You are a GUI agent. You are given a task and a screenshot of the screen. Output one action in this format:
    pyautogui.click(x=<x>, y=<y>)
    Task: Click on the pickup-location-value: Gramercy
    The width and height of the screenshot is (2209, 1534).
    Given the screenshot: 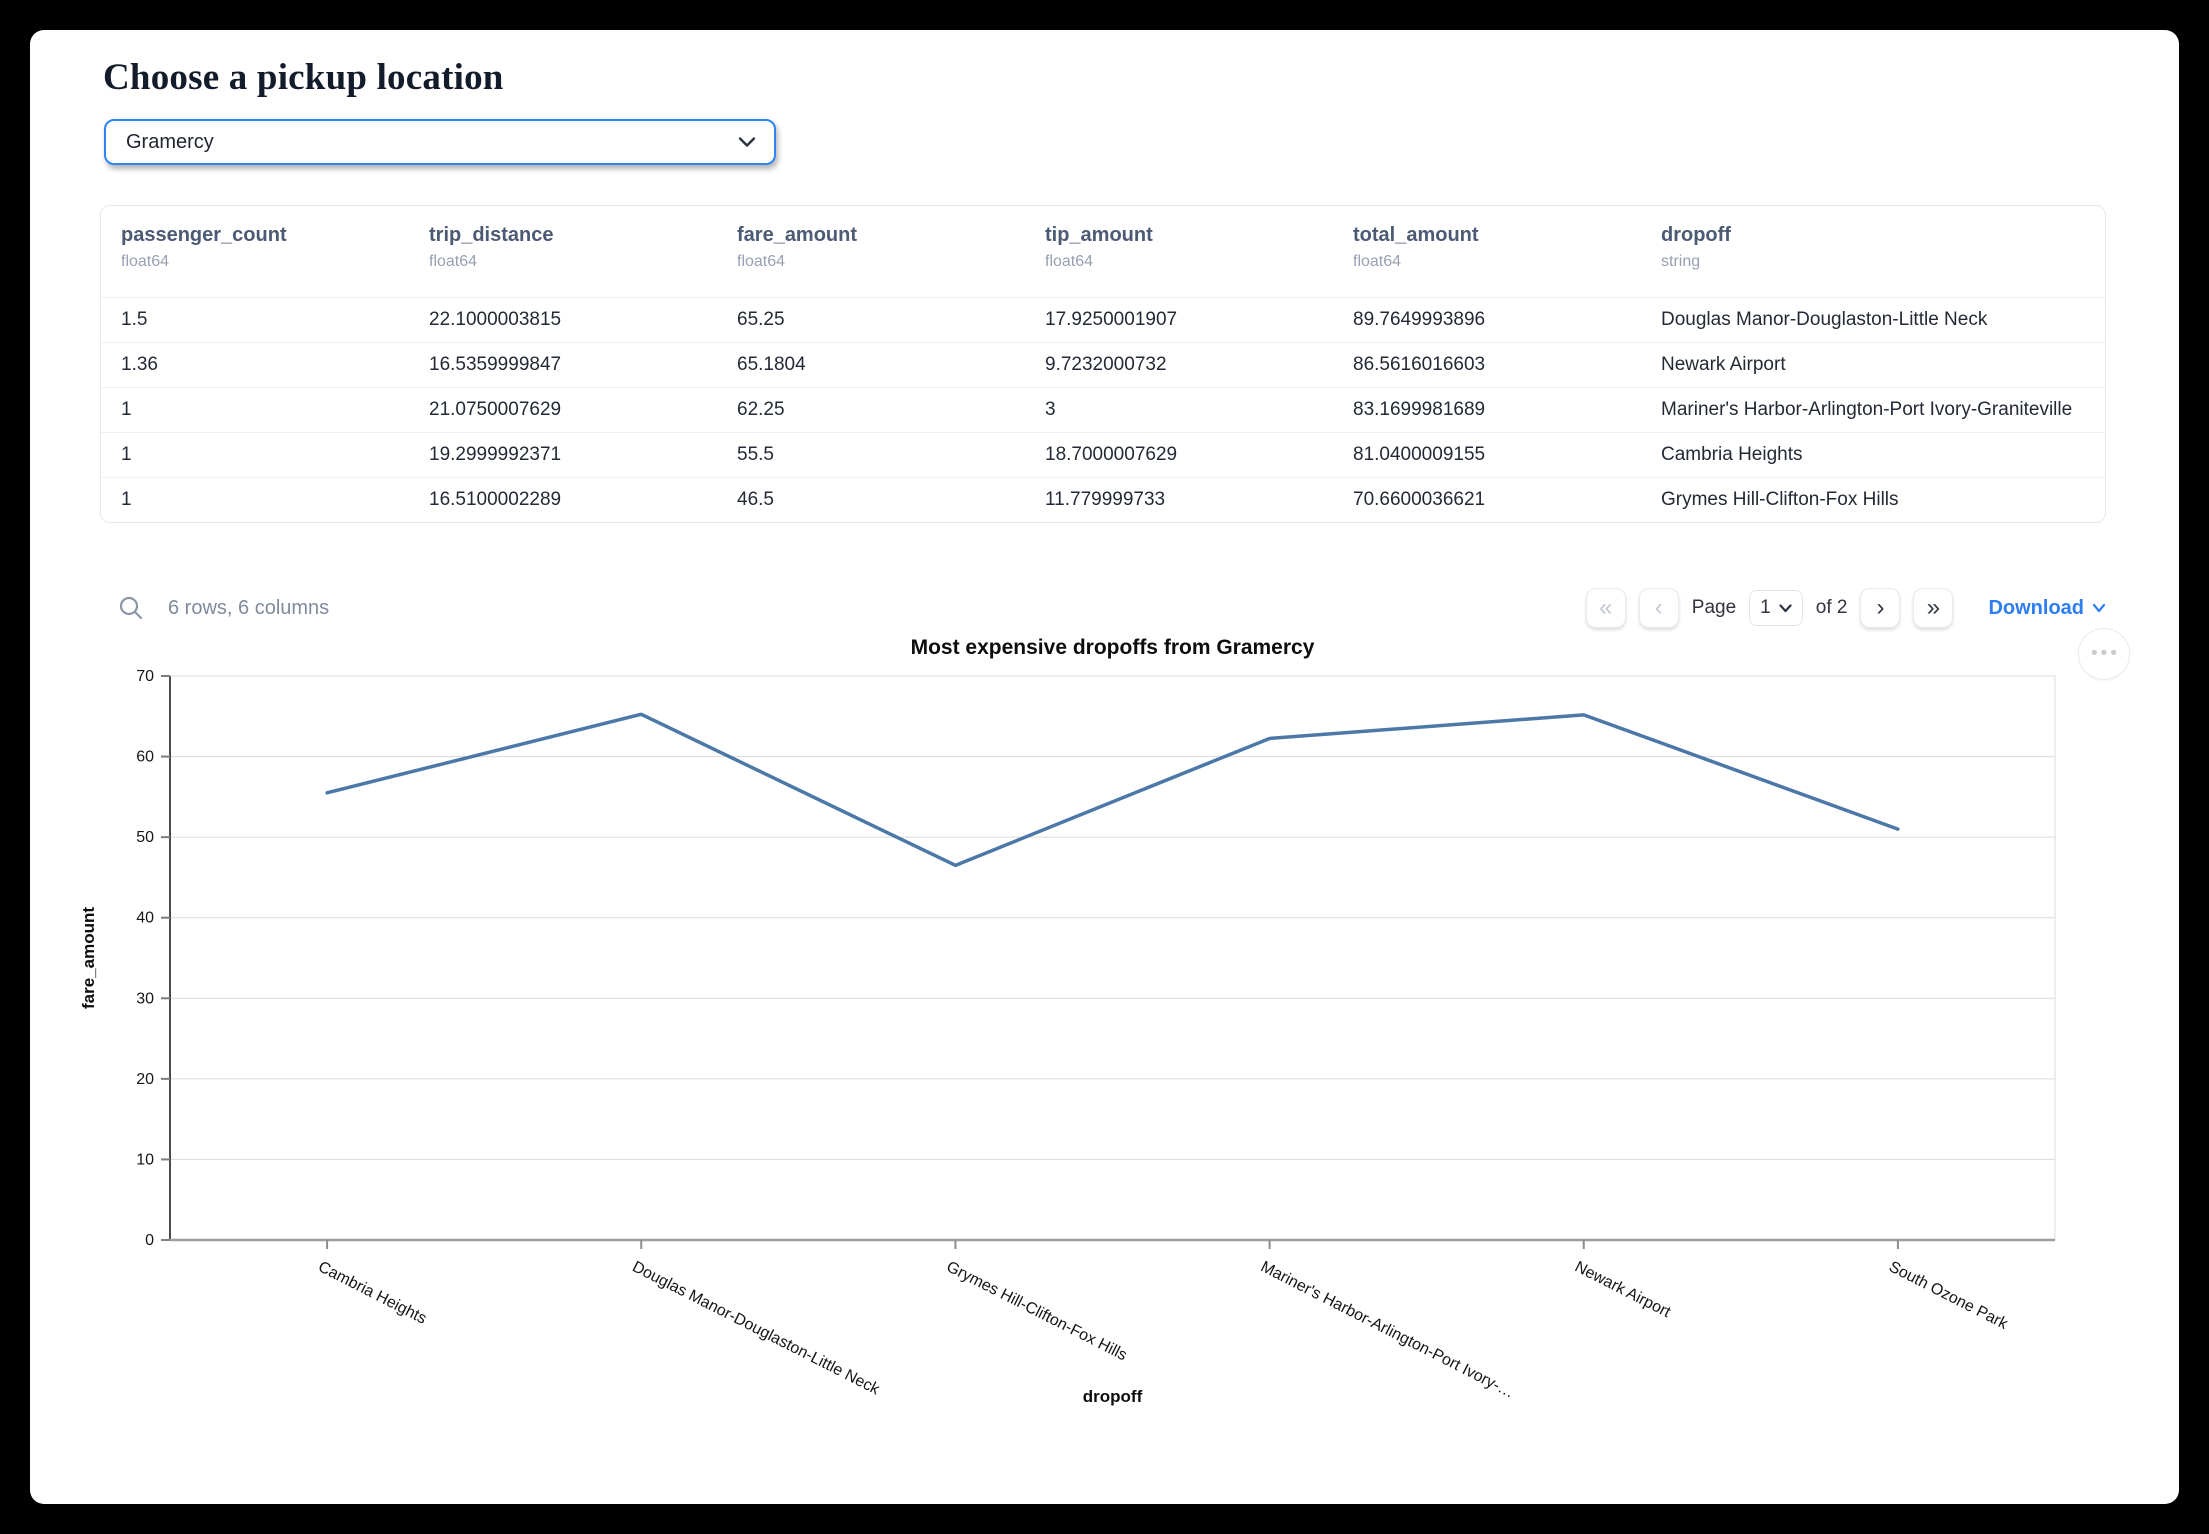 What is the action you would take?
    pyautogui.click(x=170, y=141)
    